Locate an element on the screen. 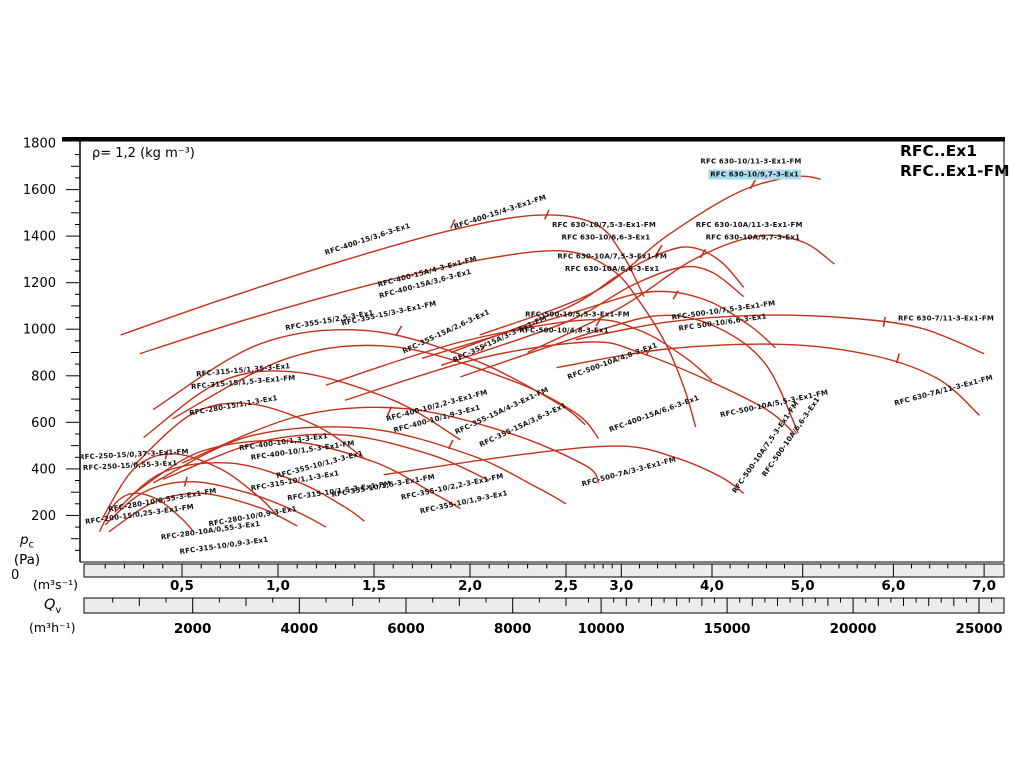 The height and width of the screenshot is (768, 1024). svg-text: 5,0 is located at coordinates (803, 586).